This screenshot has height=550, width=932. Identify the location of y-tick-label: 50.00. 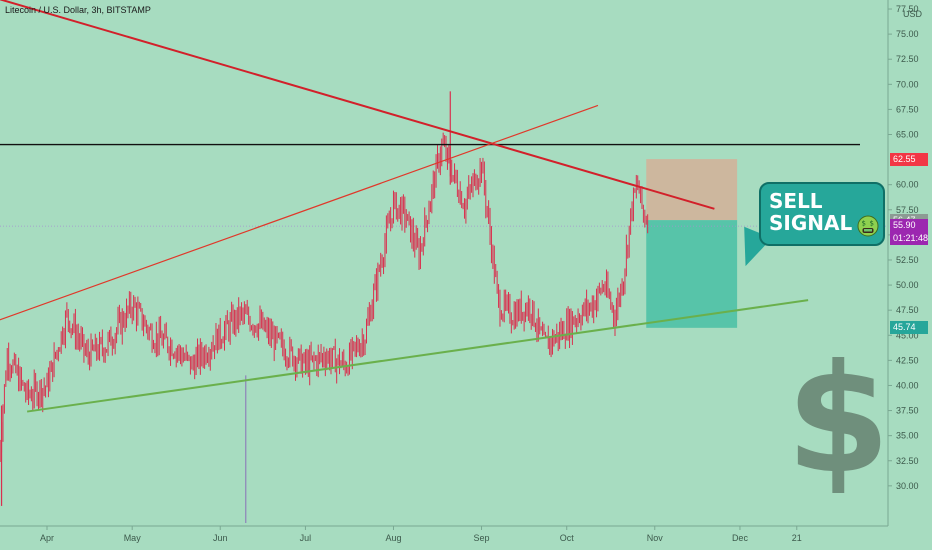
(907, 285).